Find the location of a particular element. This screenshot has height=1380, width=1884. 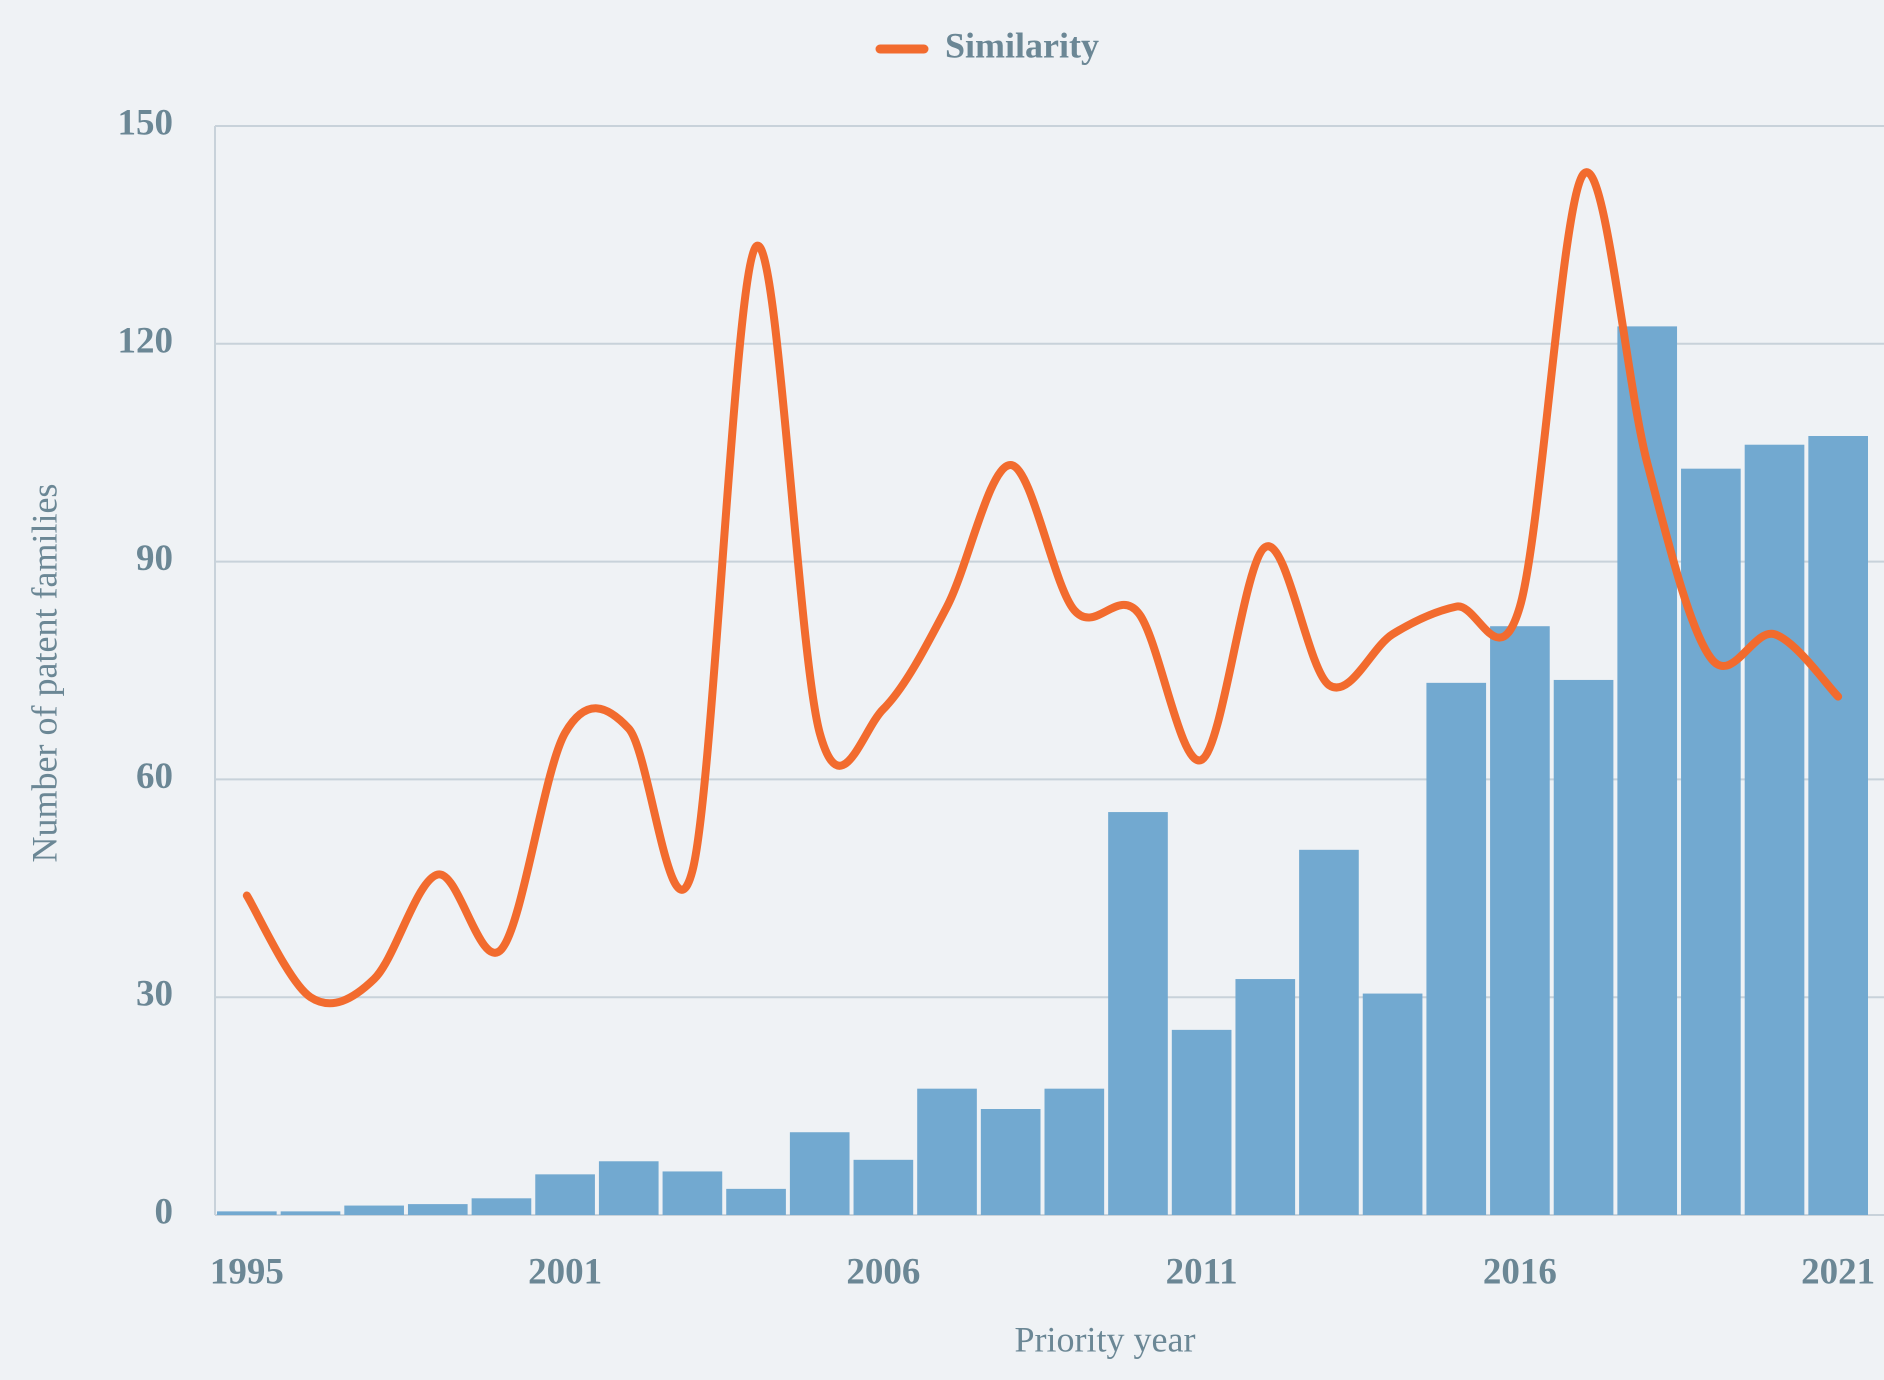

legend-label: Similarity is located at coordinates (1022, 45).